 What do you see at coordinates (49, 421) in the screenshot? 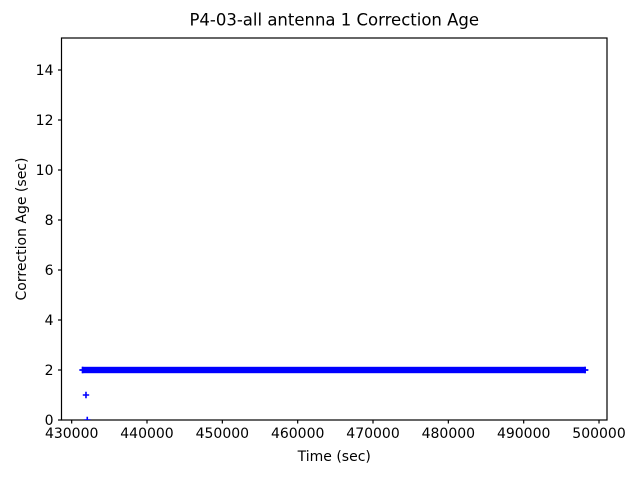
I see `y-tick-label: 0` at bounding box center [49, 421].